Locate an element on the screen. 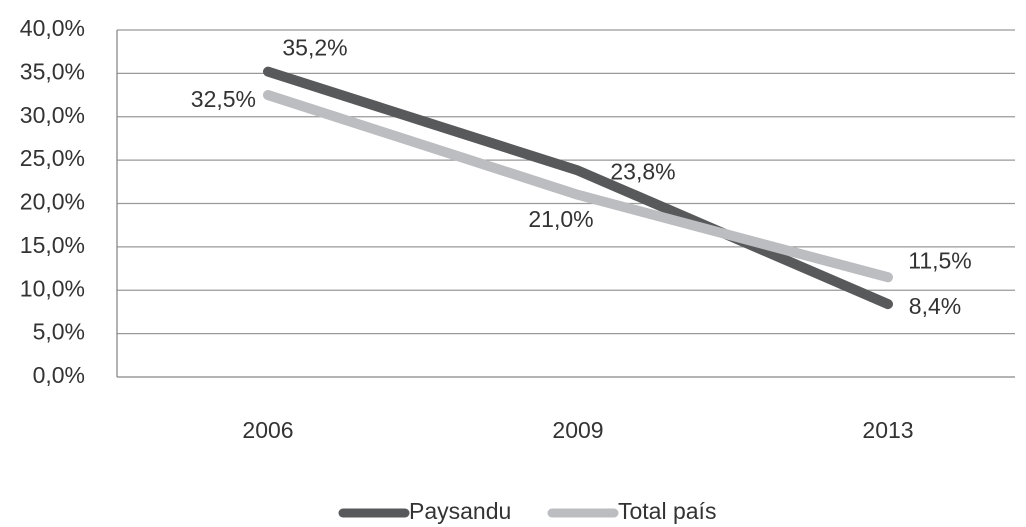 The image size is (1026, 527). y-tick-label: 35,0% is located at coordinates (52, 71).